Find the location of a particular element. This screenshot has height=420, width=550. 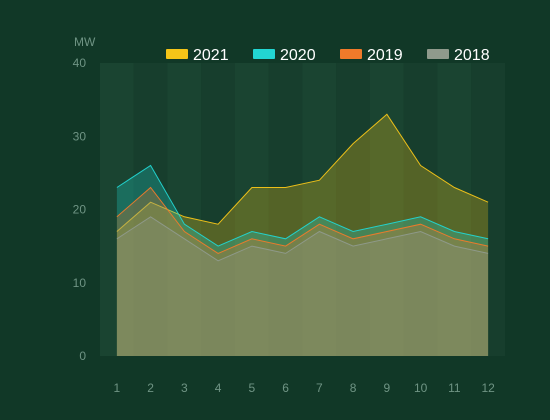

line-2020 is located at coordinates (302, 205).